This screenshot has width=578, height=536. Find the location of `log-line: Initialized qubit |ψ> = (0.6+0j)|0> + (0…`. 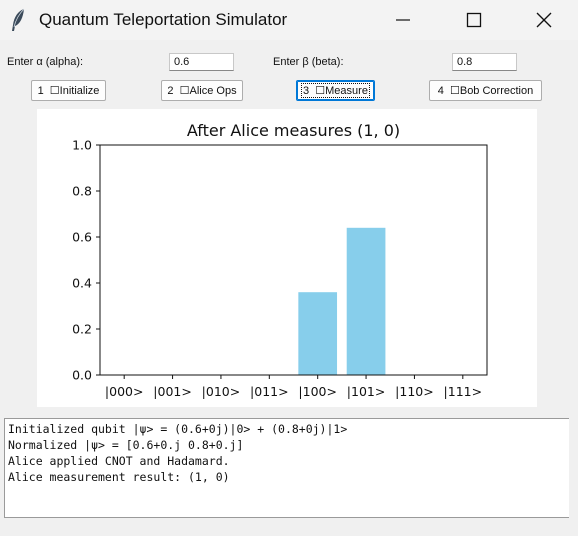

log-line: Initialized qubit |ψ> = (0.6+0j)|0> + (0… is located at coordinates (287, 429).